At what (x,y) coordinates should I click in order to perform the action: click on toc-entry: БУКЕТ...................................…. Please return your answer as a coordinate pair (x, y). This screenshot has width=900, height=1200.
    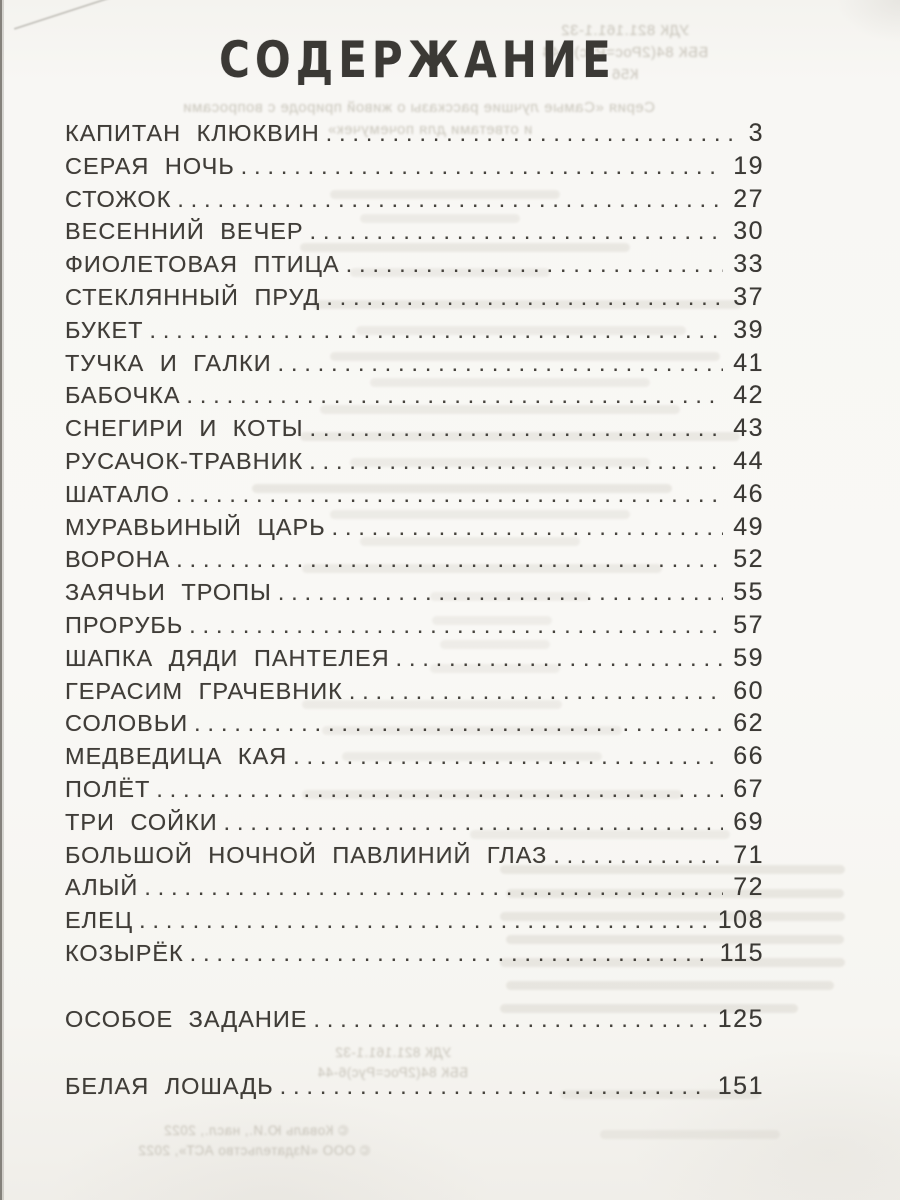
    Looking at the image, I should click on (414, 332).